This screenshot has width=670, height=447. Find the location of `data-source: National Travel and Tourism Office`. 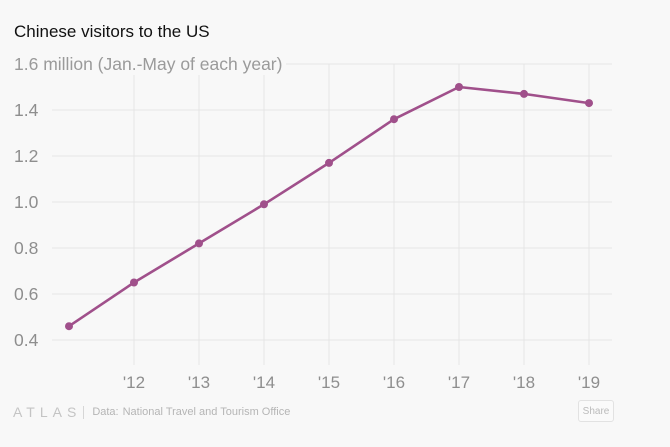

data-source: National Travel and Tourism Office is located at coordinates (206, 412).